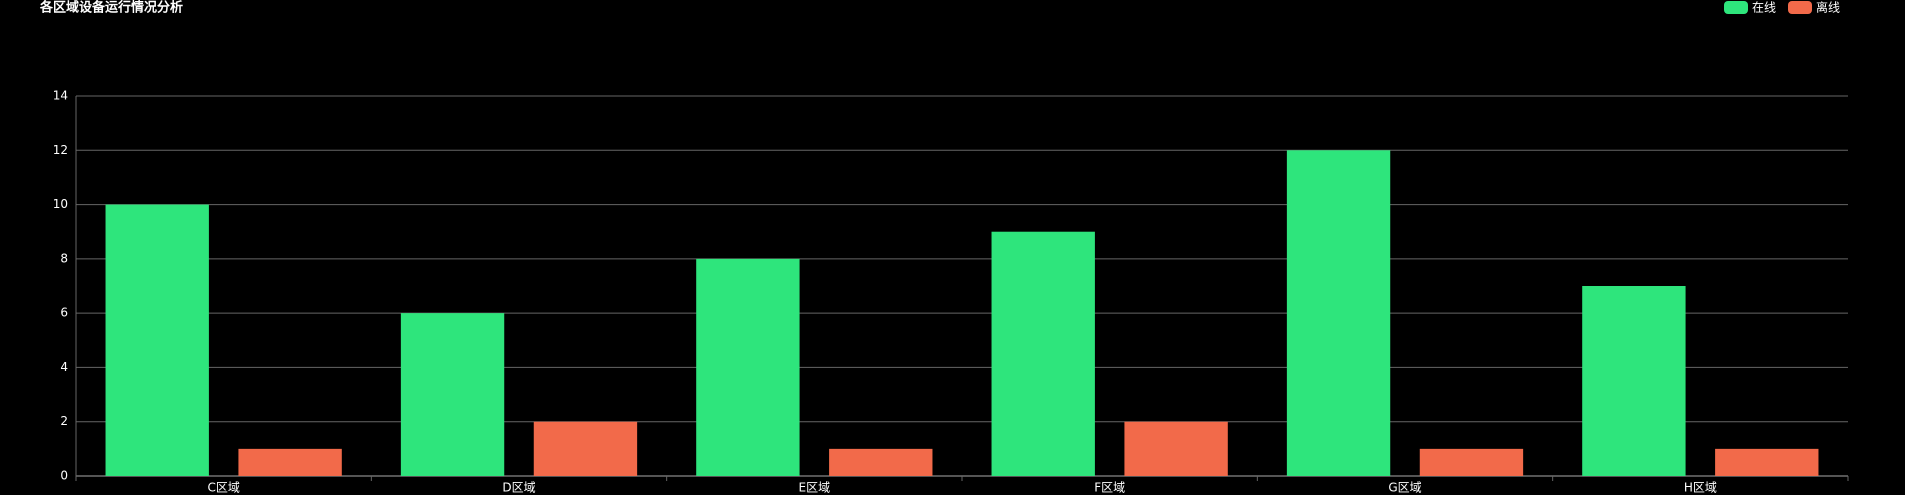  What do you see at coordinates (64, 258) in the screenshot?
I see `y-tick-label: 8` at bounding box center [64, 258].